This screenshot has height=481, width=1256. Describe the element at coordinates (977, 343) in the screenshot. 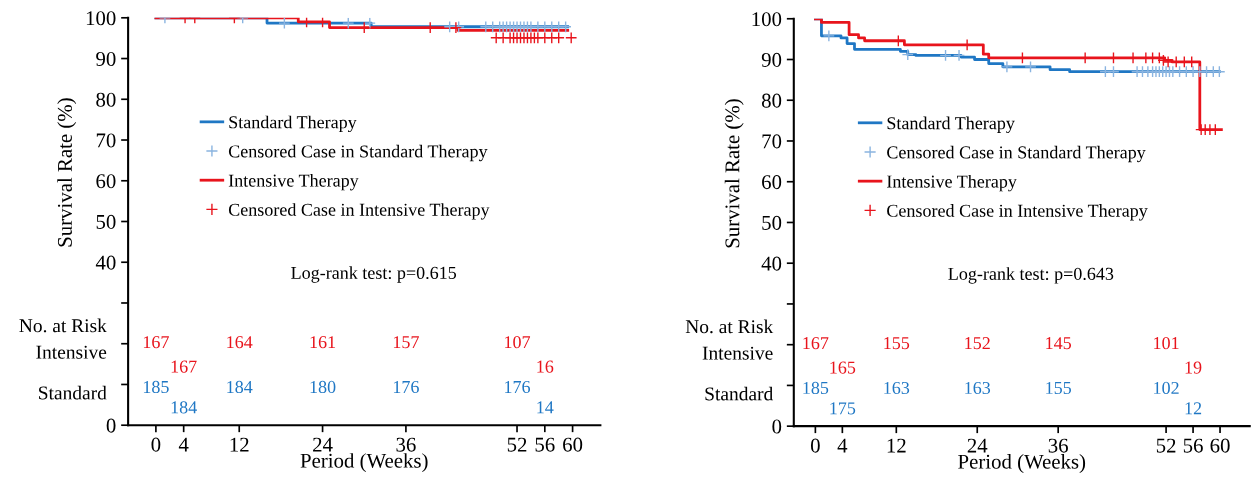

I see `annotation: 152` at that location.